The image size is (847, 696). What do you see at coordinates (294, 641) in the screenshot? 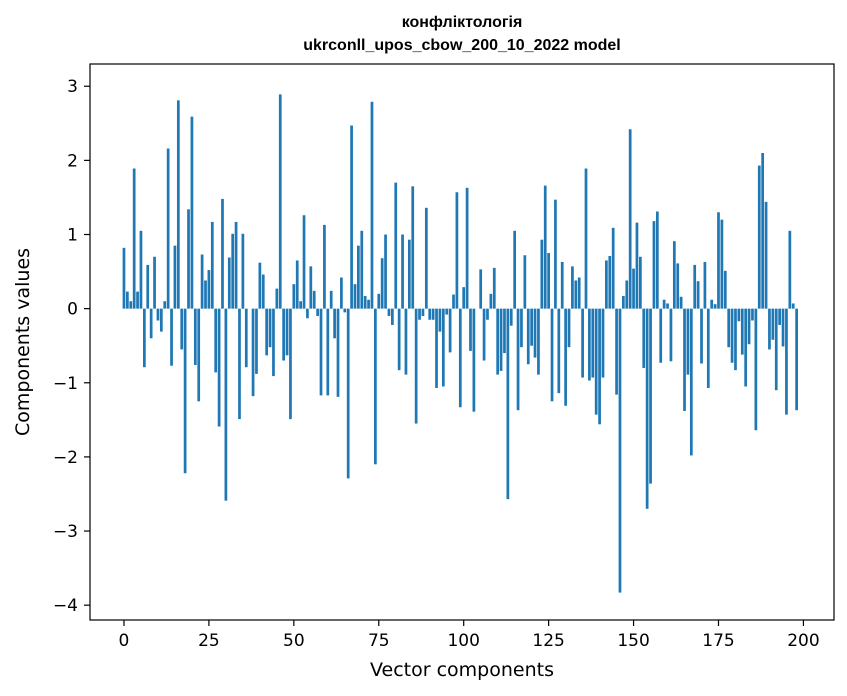
I see `x-tick-label: 50` at bounding box center [294, 641].